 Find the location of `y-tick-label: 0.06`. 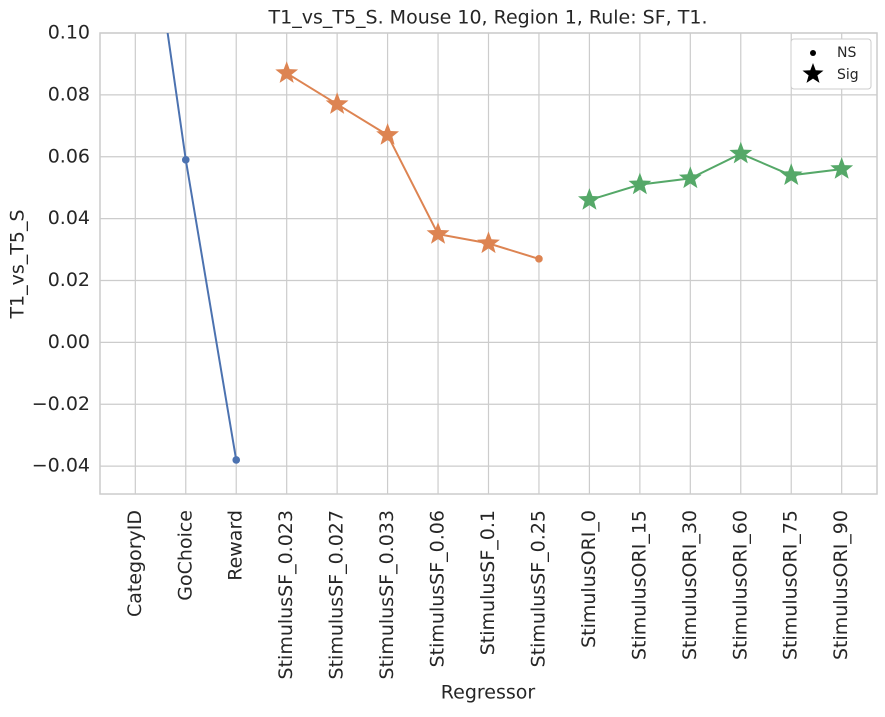

y-tick-label: 0.06 is located at coordinates (69, 156).